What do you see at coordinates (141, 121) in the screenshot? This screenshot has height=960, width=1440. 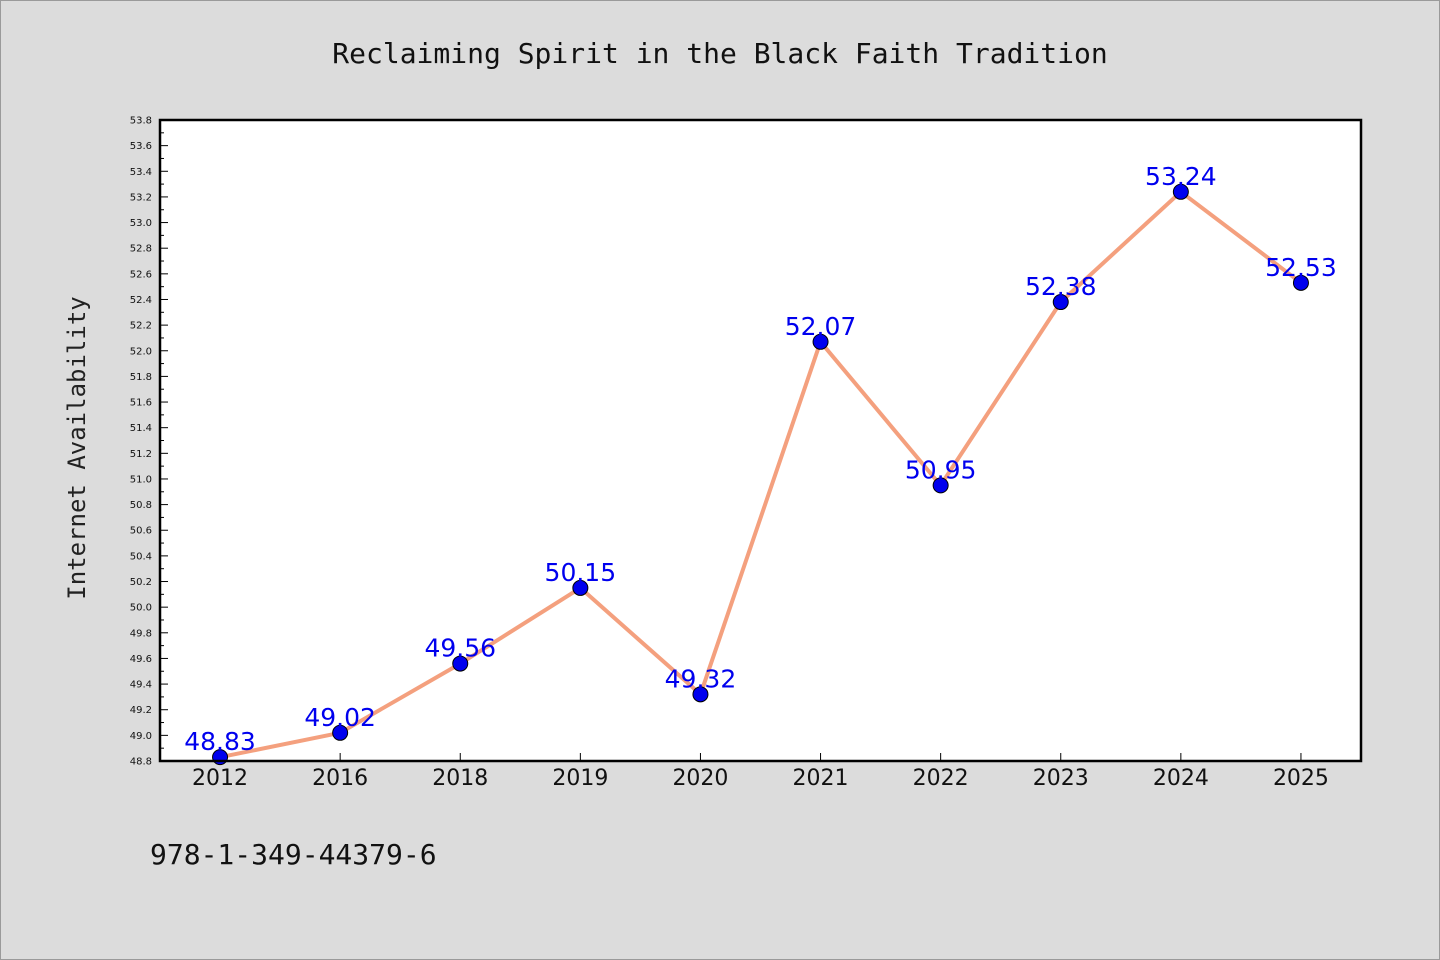 I see `y-tick-label: 53.8` at bounding box center [141, 121].